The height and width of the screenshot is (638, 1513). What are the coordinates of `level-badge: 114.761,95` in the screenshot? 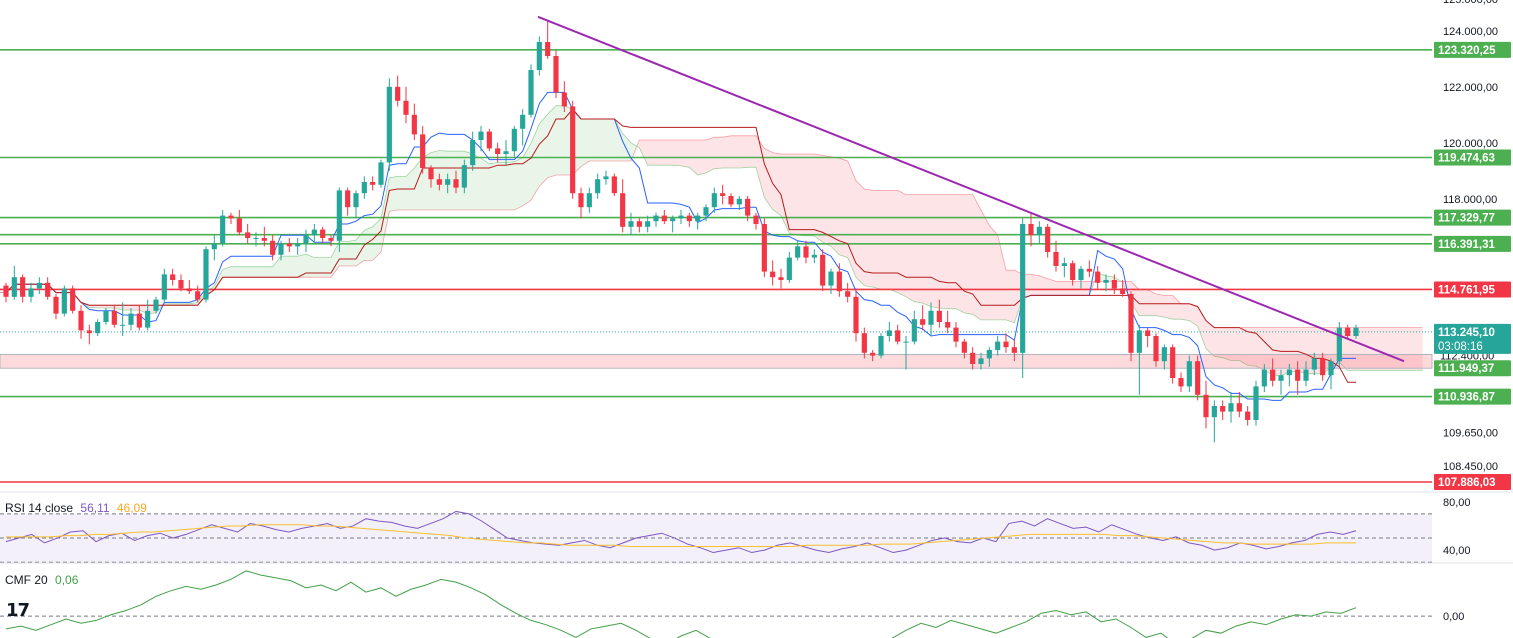 It's located at (1467, 290).